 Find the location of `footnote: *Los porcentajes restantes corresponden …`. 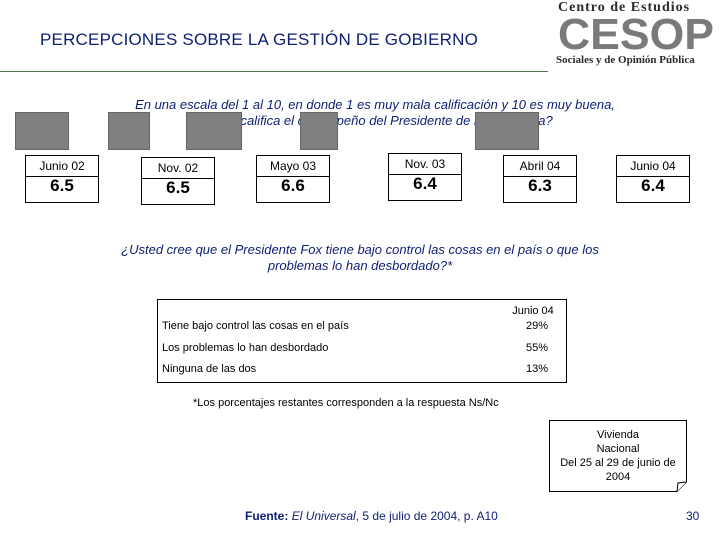

footnote: *Los porcentajes restantes corresponden … is located at coordinates (346, 403).